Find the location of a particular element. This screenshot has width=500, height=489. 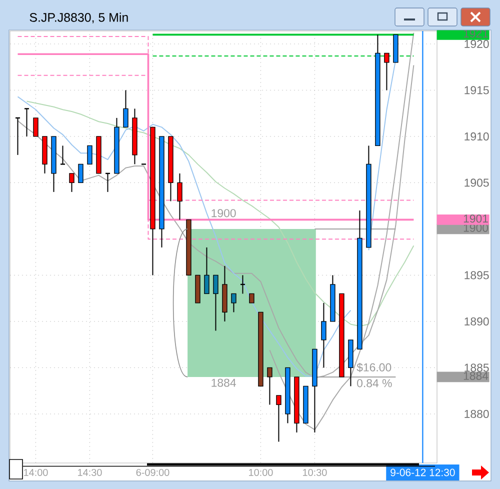

y-tick-label: 1885 is located at coordinates (476, 368).